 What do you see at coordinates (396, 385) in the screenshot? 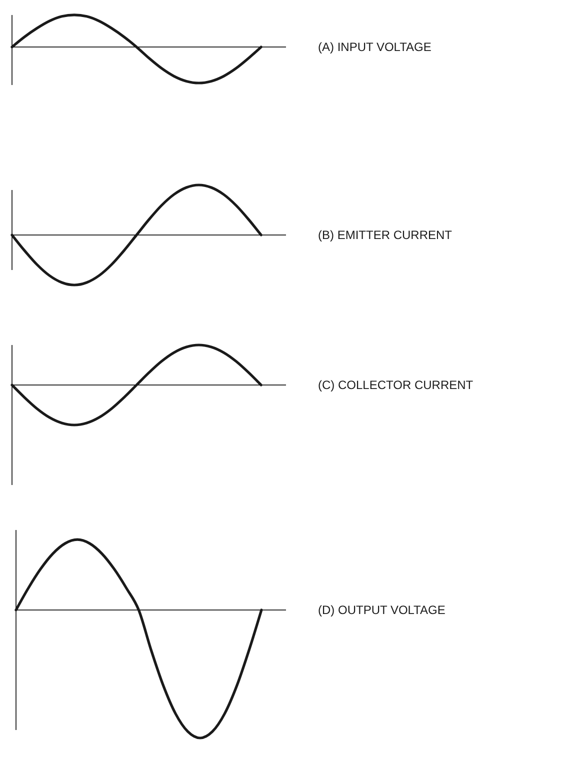
I see `text: (C) COLLECTOR CURRENT` at bounding box center [396, 385].